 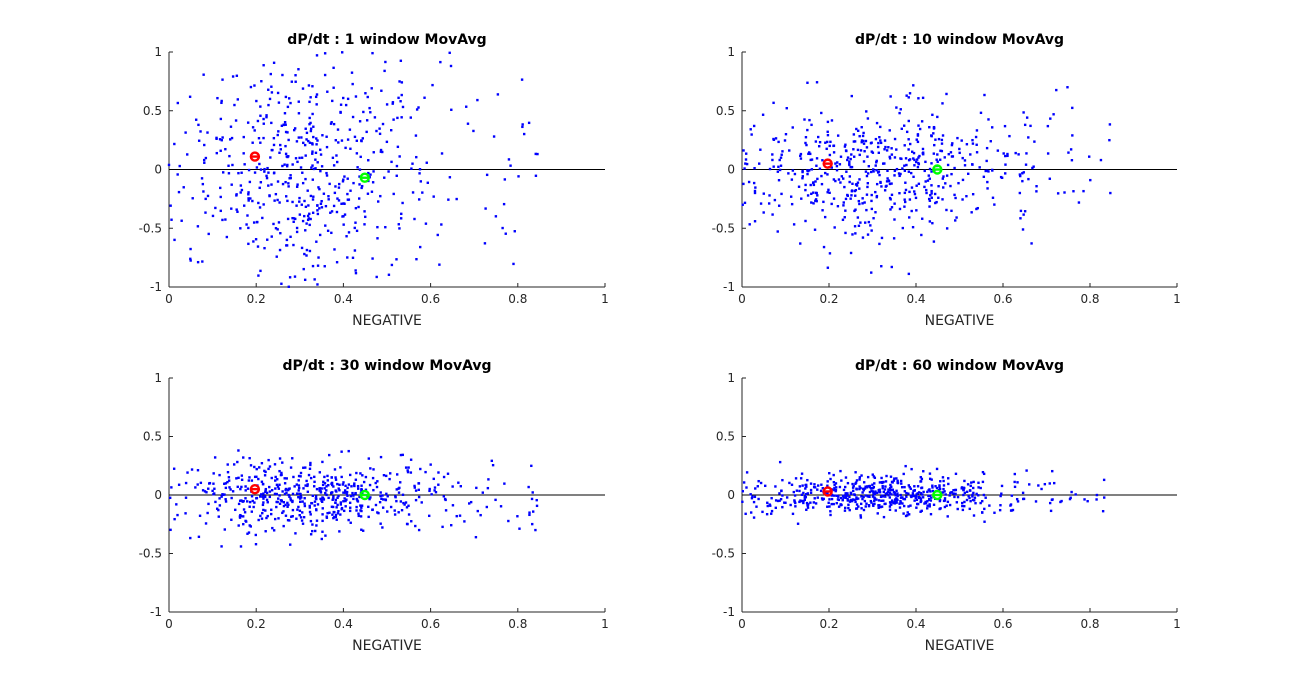 What do you see at coordinates (923, 492) in the screenshot?
I see `point-cloud` at bounding box center [923, 492].